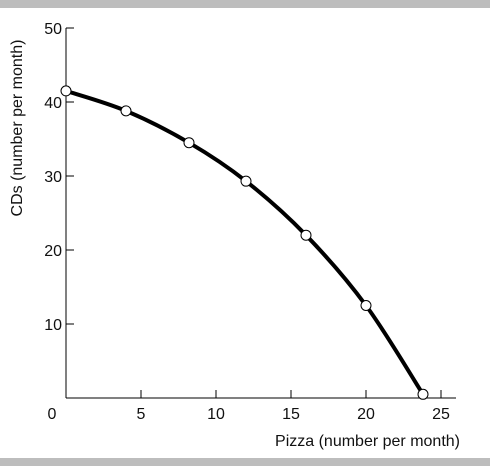 This screenshot has height=466, width=490. What do you see at coordinates (441, 414) in the screenshot?
I see `x-tick-label-25: 25` at bounding box center [441, 414].